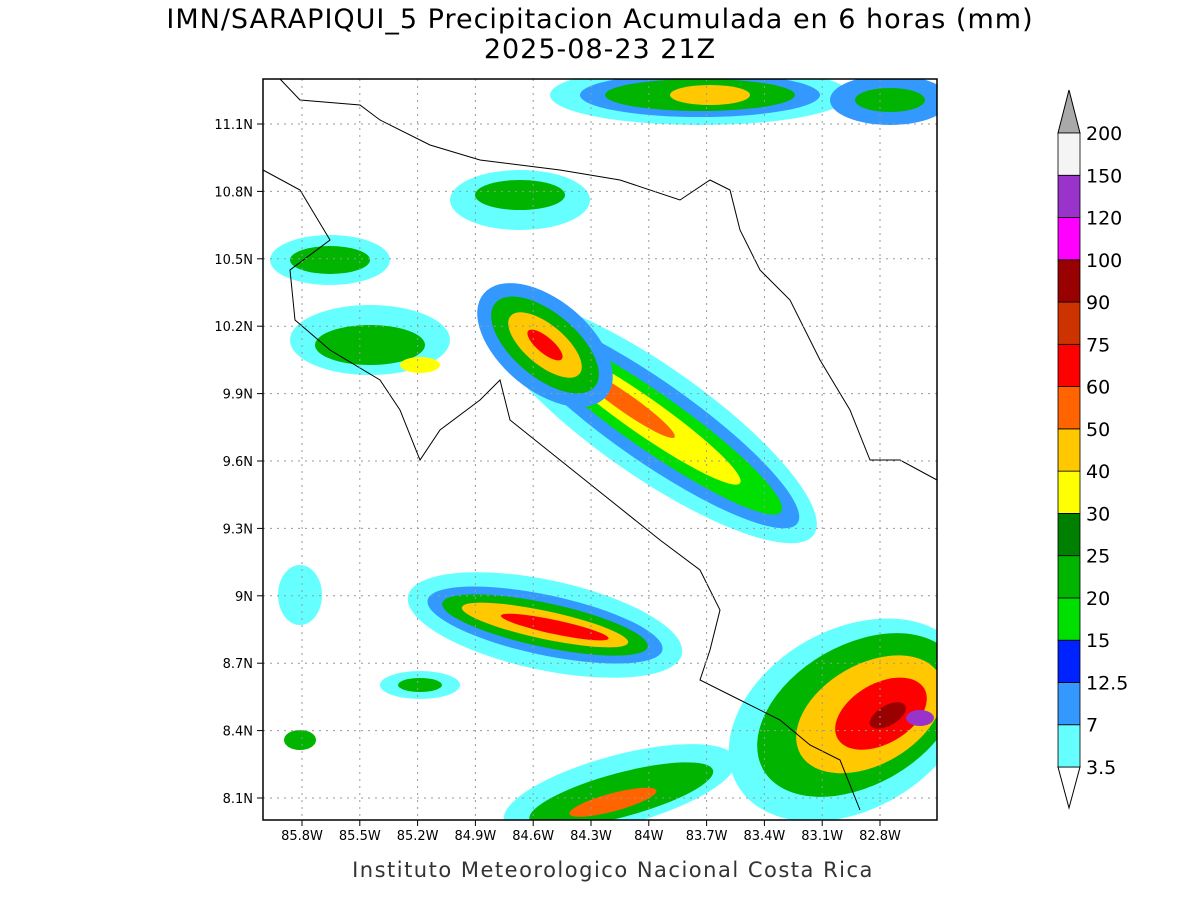  Describe the element at coordinates (238, 732) in the screenshot. I see `lat-label: 8.4N` at that location.